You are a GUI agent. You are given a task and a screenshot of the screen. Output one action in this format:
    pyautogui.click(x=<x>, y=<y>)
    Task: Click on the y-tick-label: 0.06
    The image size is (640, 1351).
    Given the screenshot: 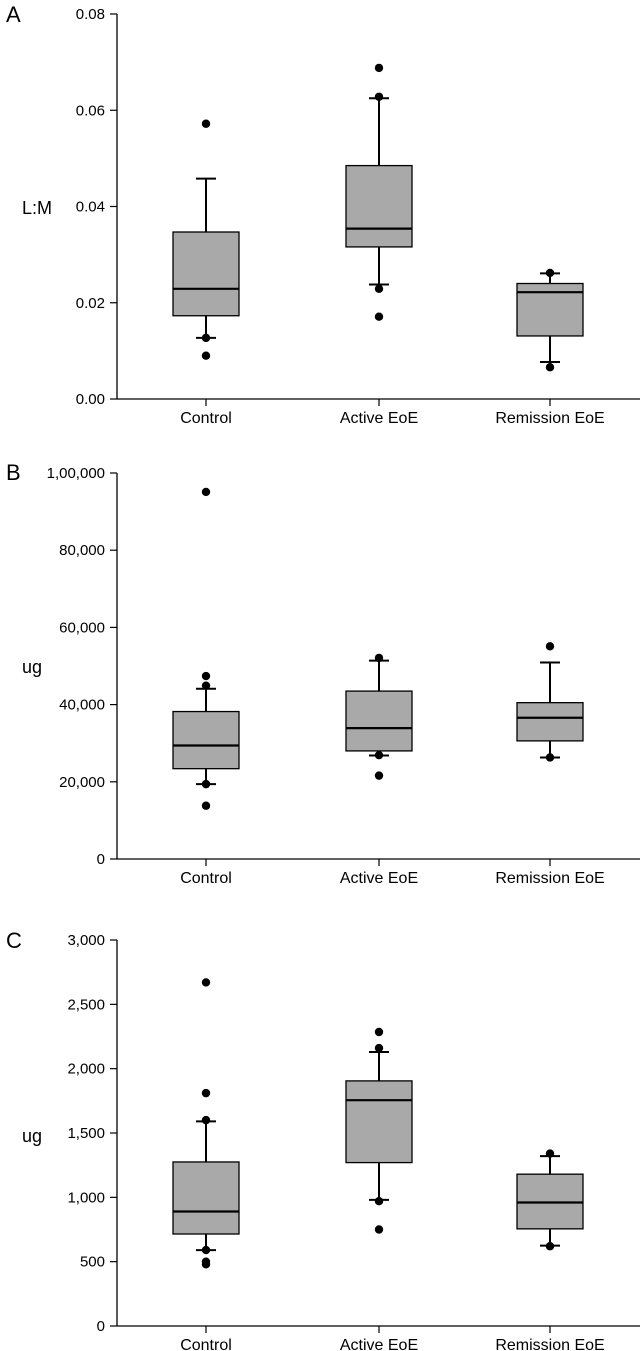 What is the action you would take?
    pyautogui.click(x=90, y=110)
    